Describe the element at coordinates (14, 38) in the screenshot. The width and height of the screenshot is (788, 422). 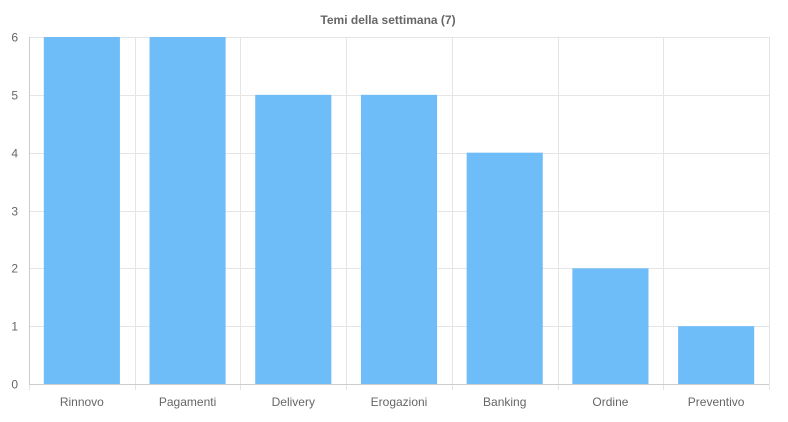
I see `y-tick-label: 6` at that location.